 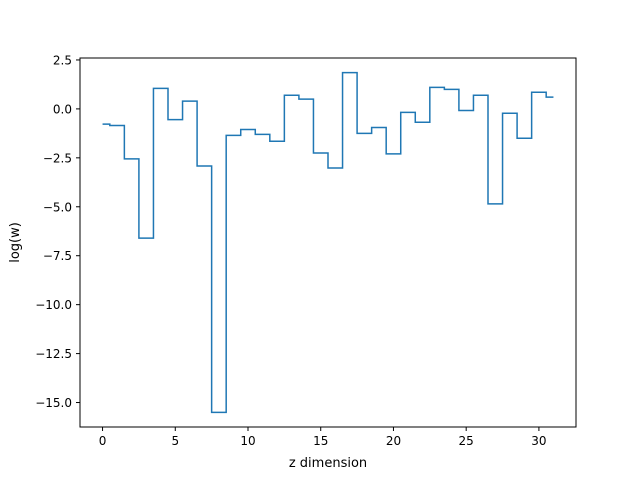 I want to click on x-axis-label: z dimension, so click(x=328, y=463).